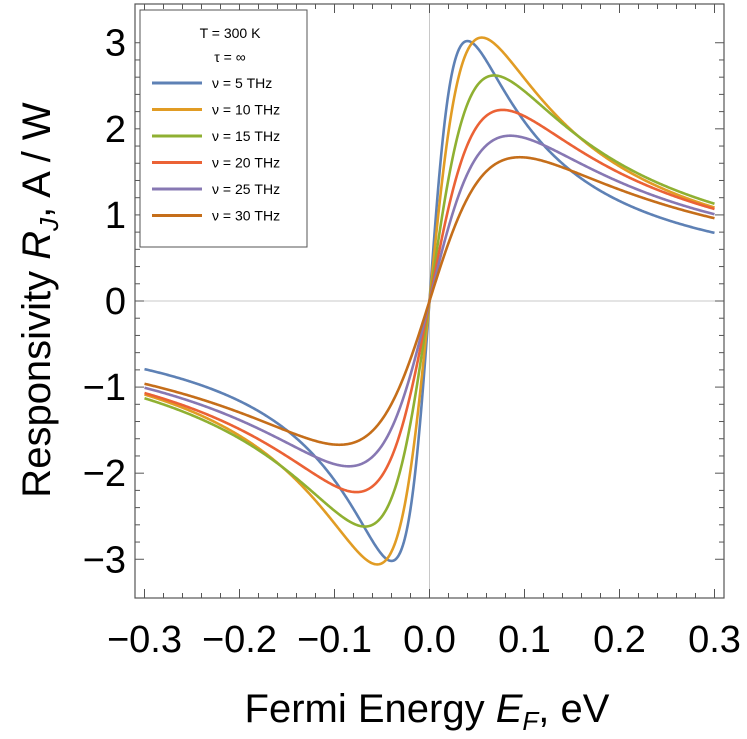 The width and height of the screenshot is (747, 739). Describe the element at coordinates (246, 189) in the screenshot. I see `legend-label-5: ν = 25 THz` at that location.